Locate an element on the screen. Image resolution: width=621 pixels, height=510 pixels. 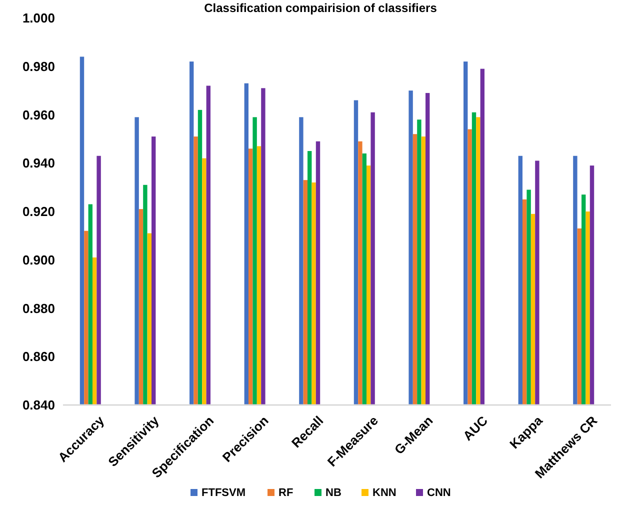
chart-title: Classification compairision of classifiers is located at coordinates (321, 8).